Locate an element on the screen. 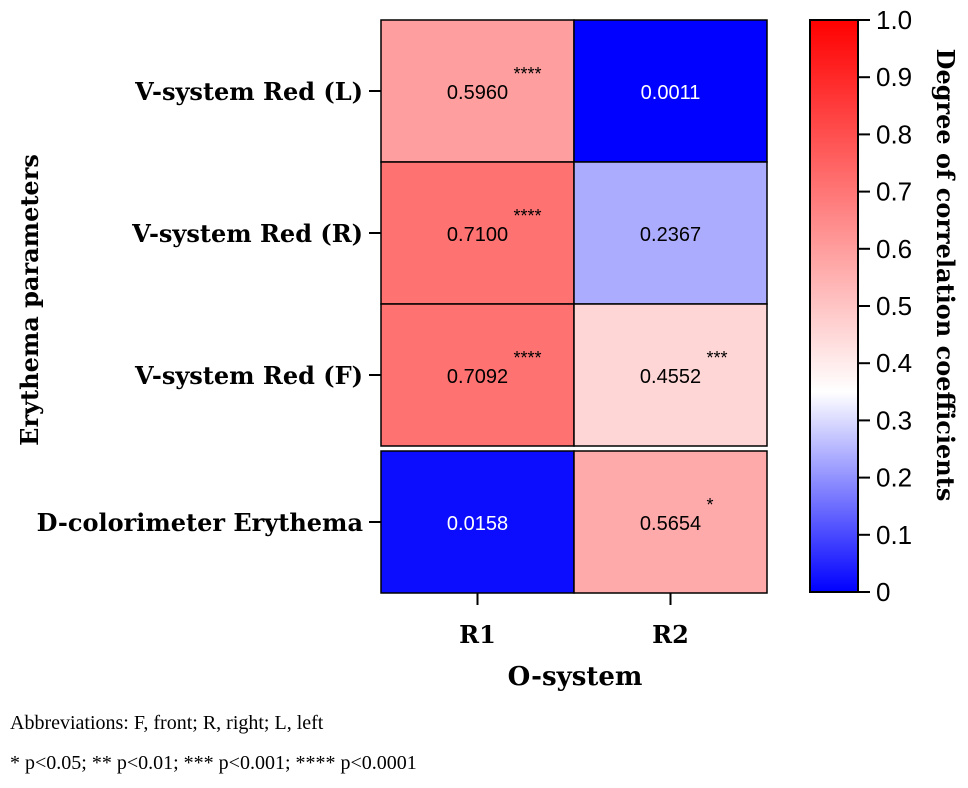 Image resolution: width=968 pixels, height=788 pixels. colorbar-tick-label: 0.7 is located at coordinates (894, 192).